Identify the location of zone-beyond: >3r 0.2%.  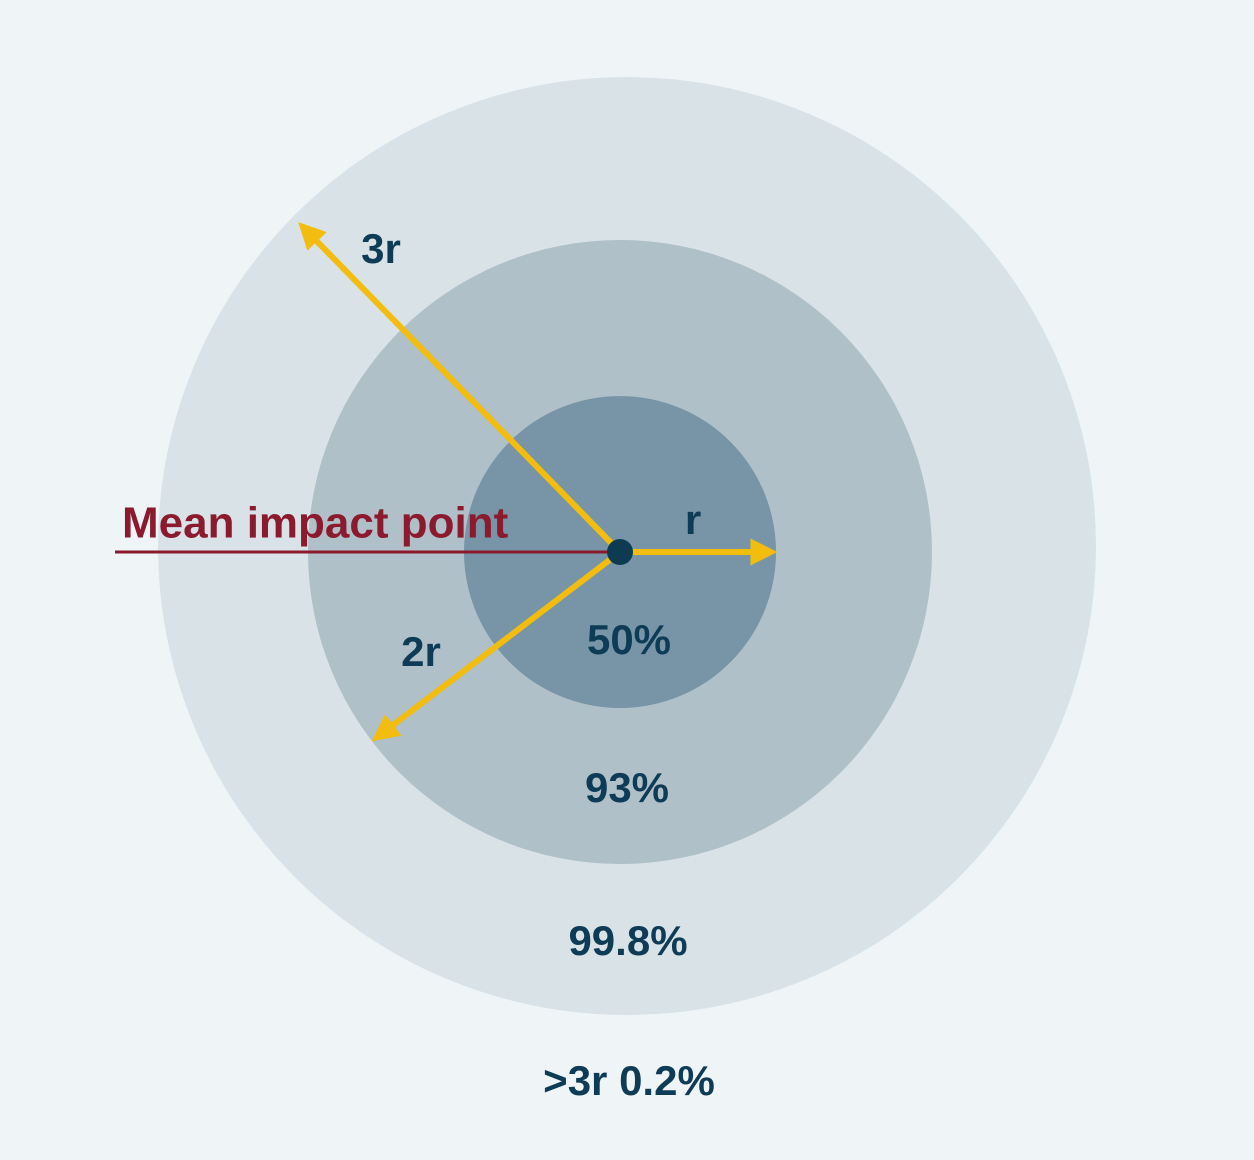
(629, 1080).